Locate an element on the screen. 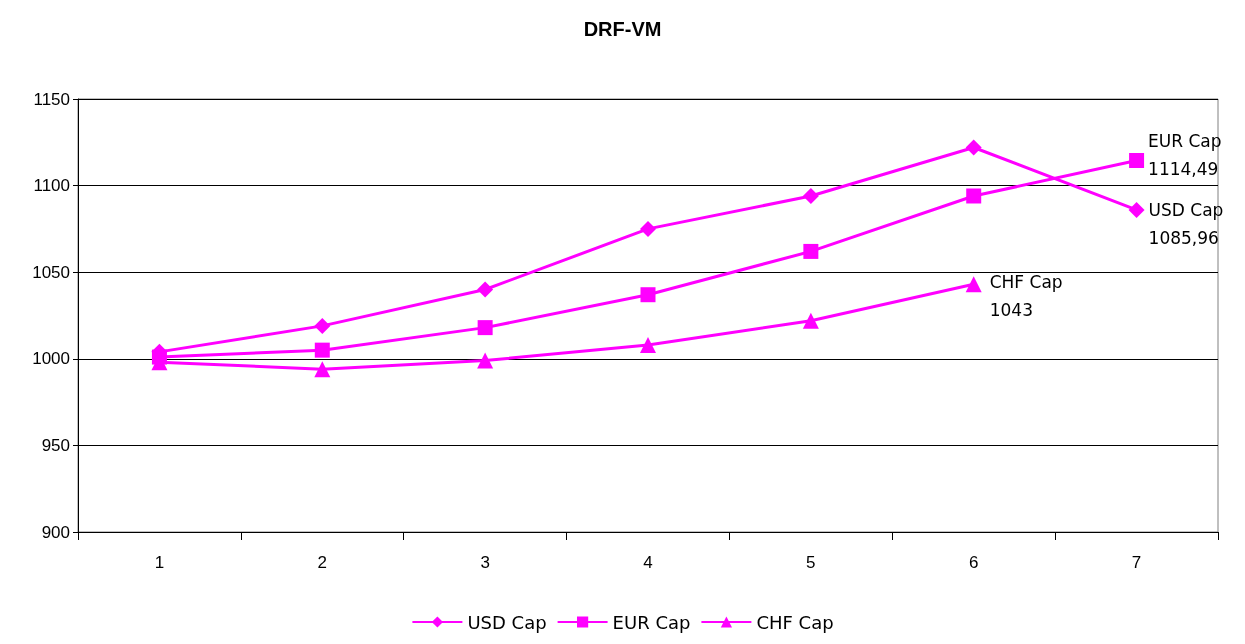 The image size is (1245, 644). x-tick-label: 7 is located at coordinates (1136, 562).